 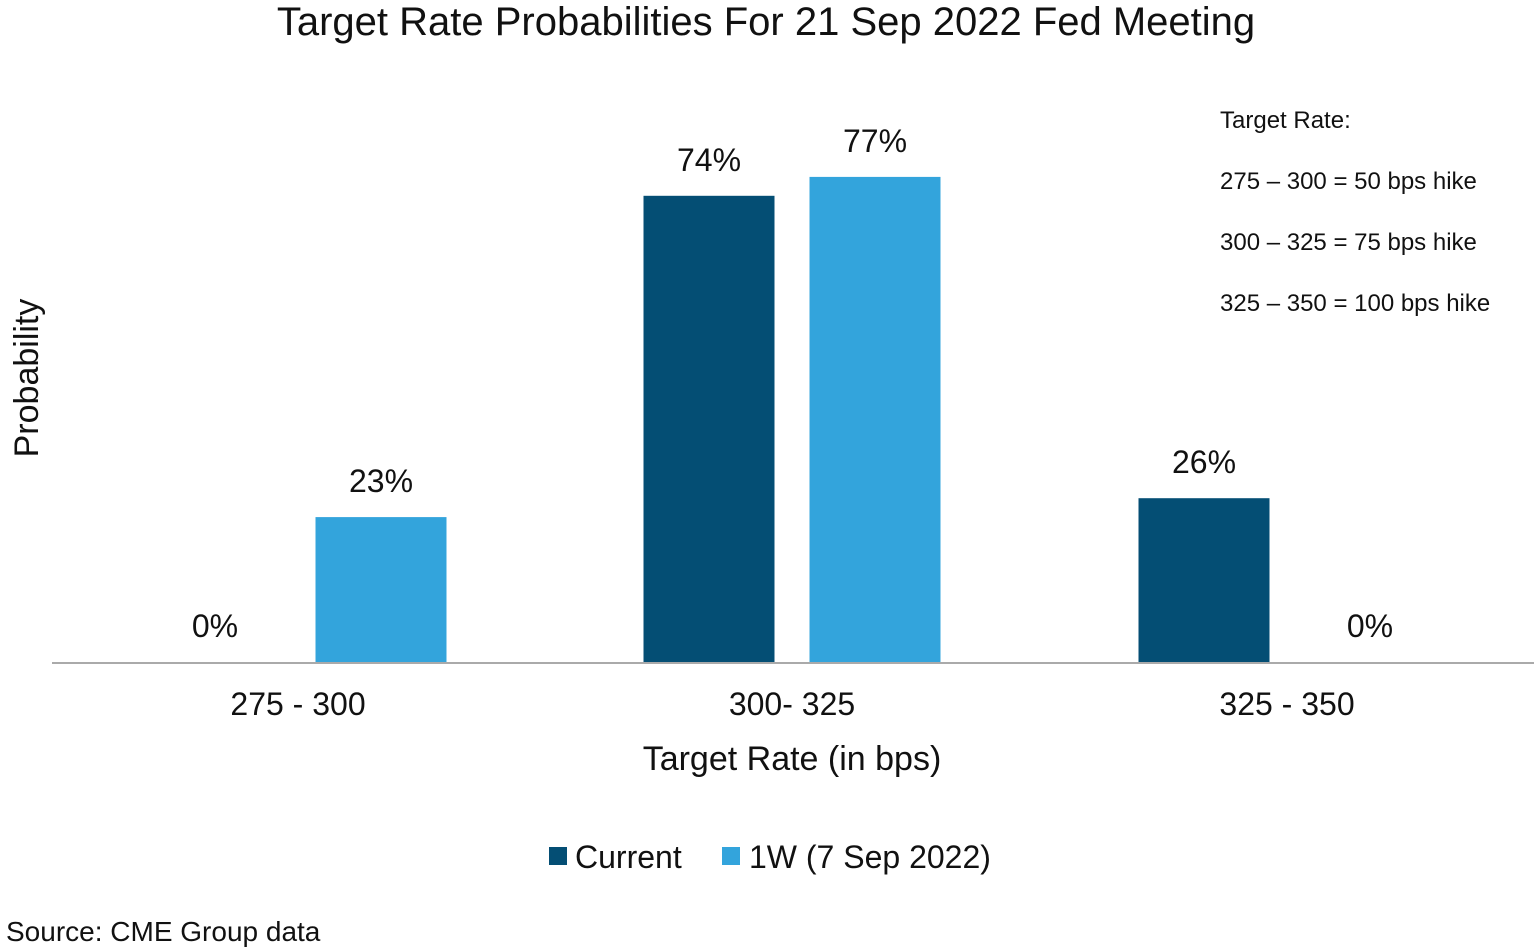 I want to click on y-axis-label: Probability, so click(x=27, y=378).